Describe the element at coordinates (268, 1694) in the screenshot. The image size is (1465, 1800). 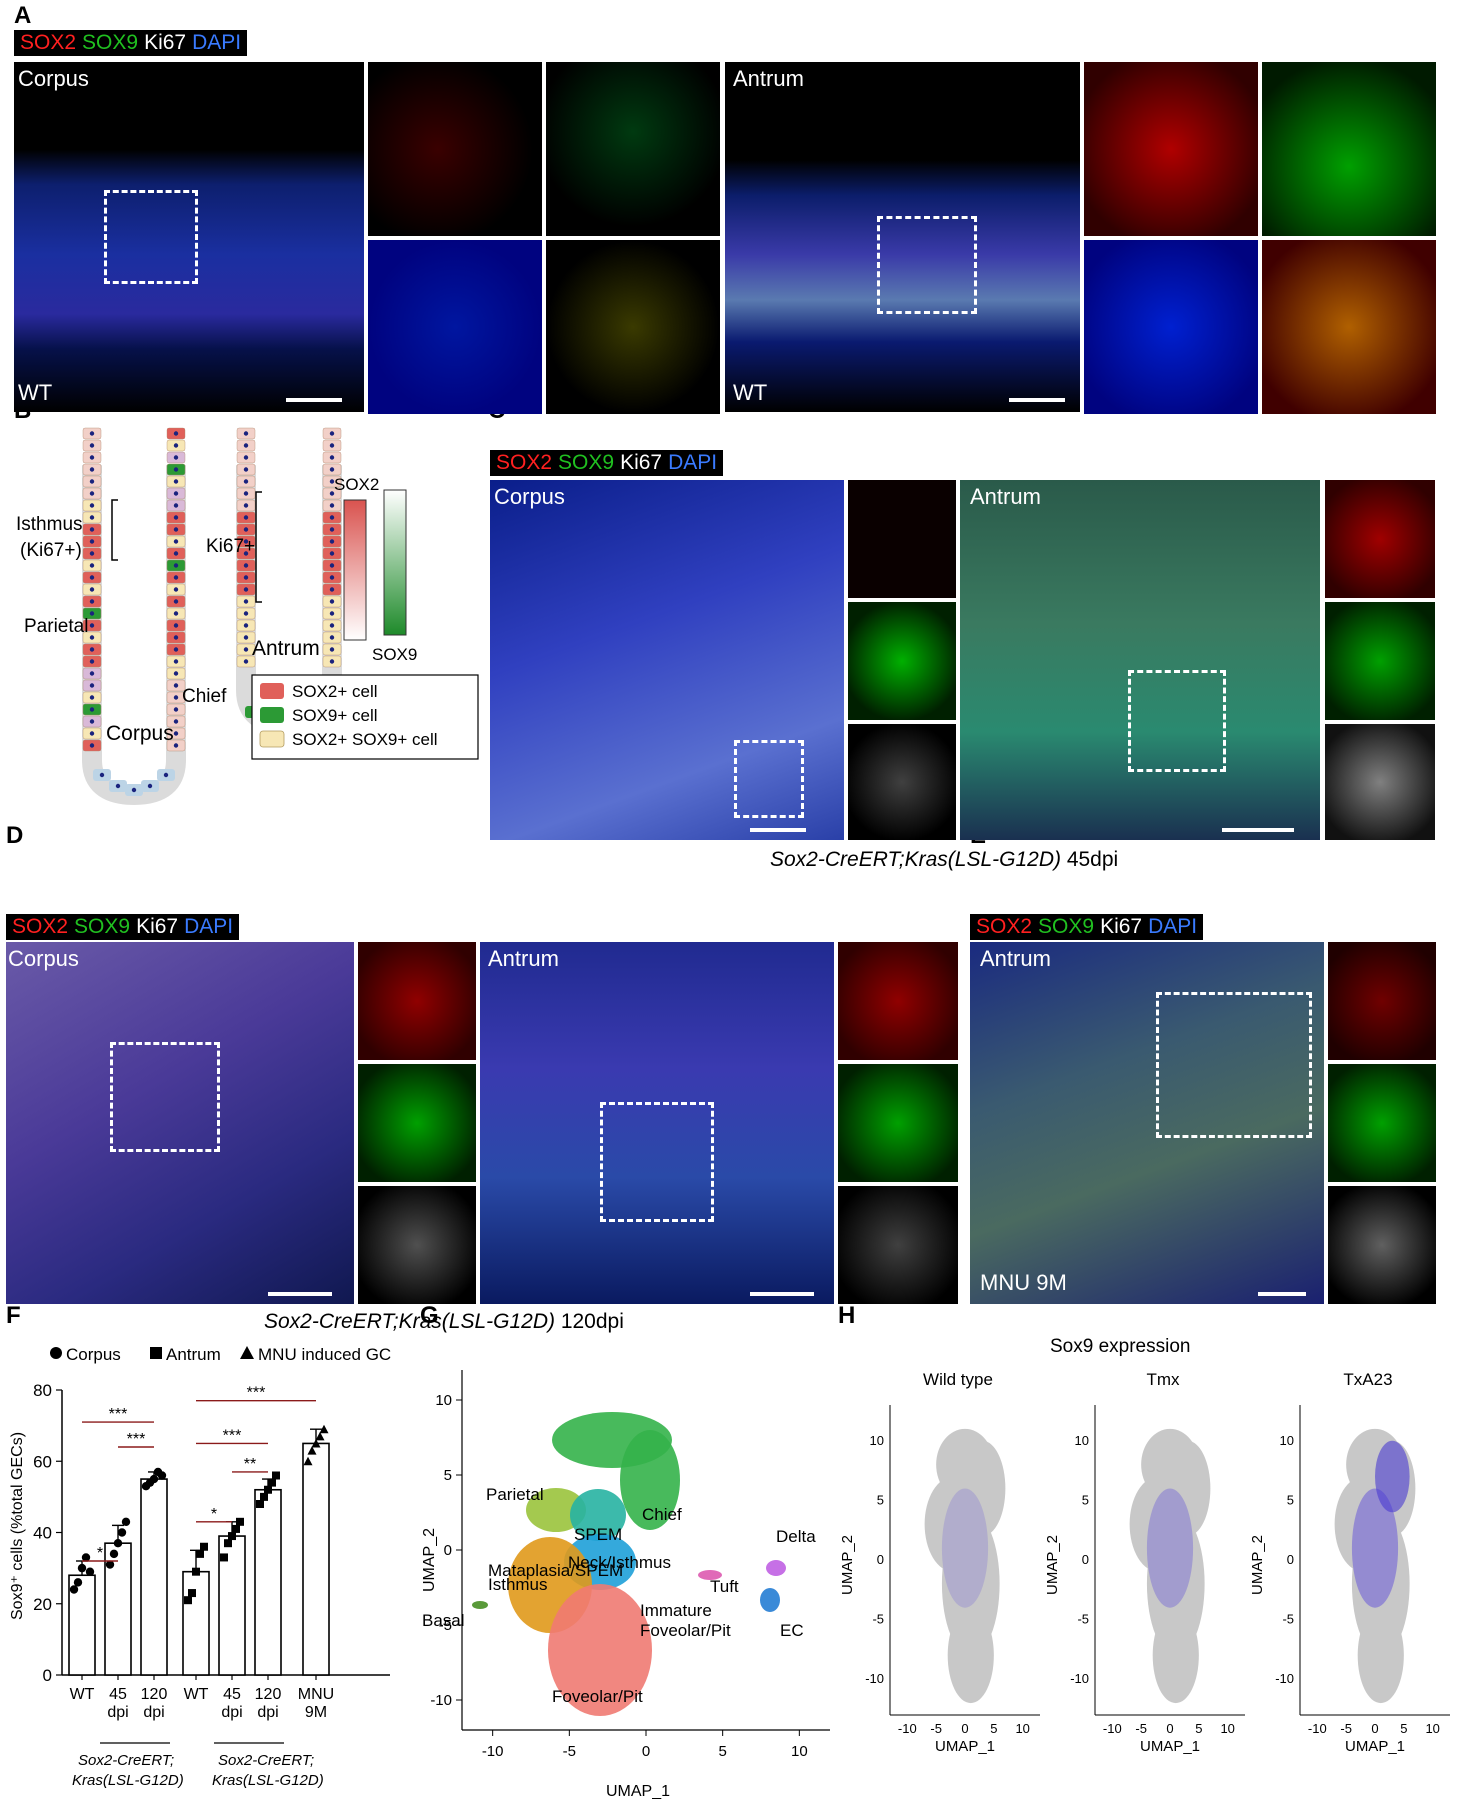
I see `x-tick-label: 120` at that location.